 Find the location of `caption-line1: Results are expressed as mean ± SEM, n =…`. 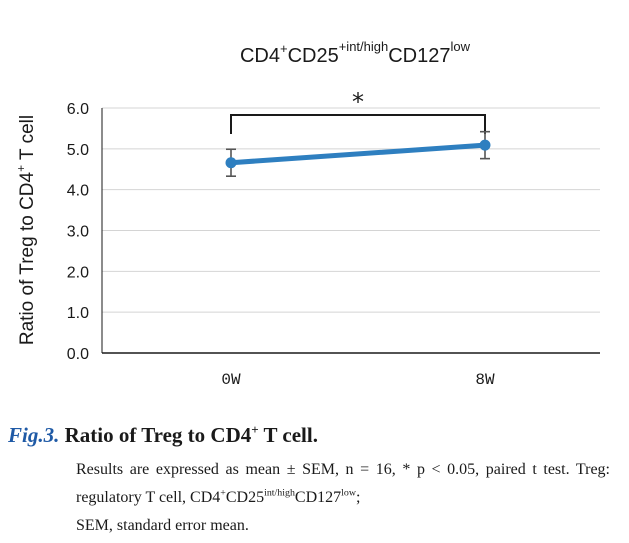

caption-line1: Results are expressed as mean ± SEM, n =… is located at coordinates (343, 483).